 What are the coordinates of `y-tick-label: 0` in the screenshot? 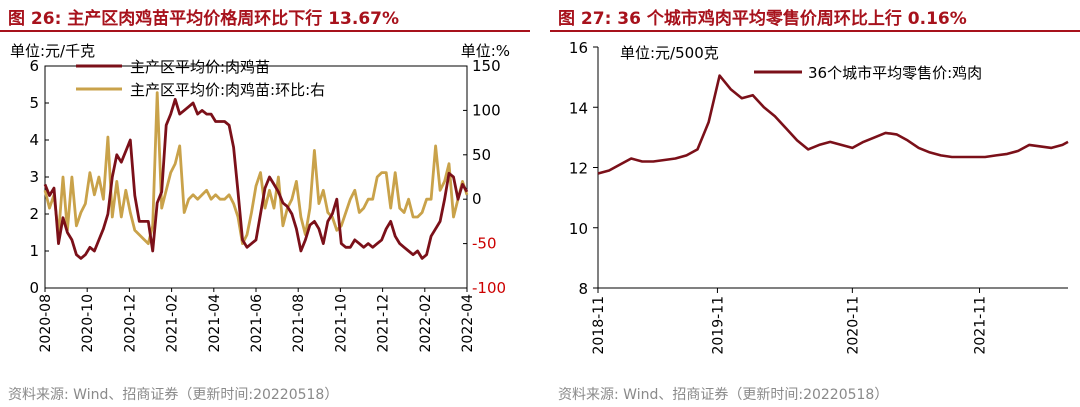 It's located at (34, 288).